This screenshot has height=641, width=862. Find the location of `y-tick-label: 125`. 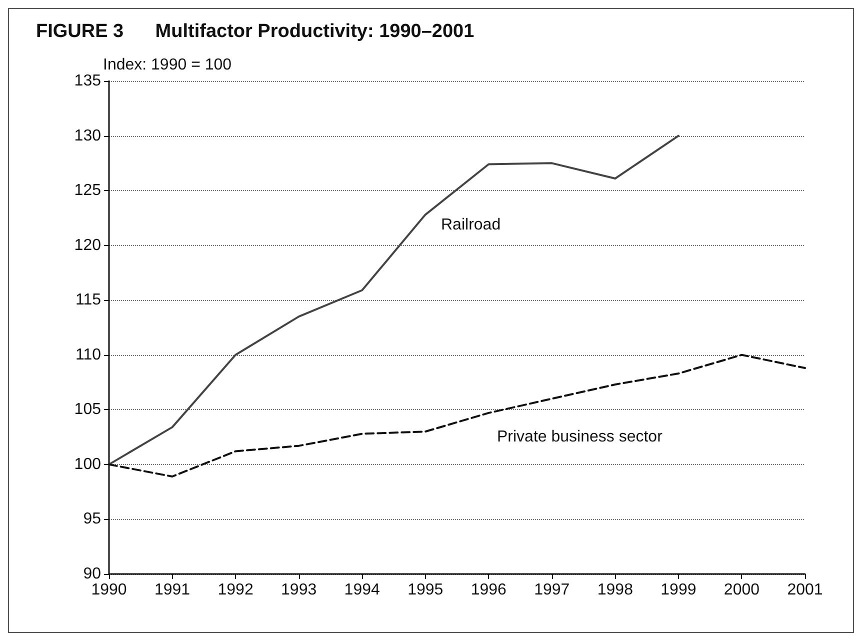

y-tick-label: 125 is located at coordinates (88, 191).